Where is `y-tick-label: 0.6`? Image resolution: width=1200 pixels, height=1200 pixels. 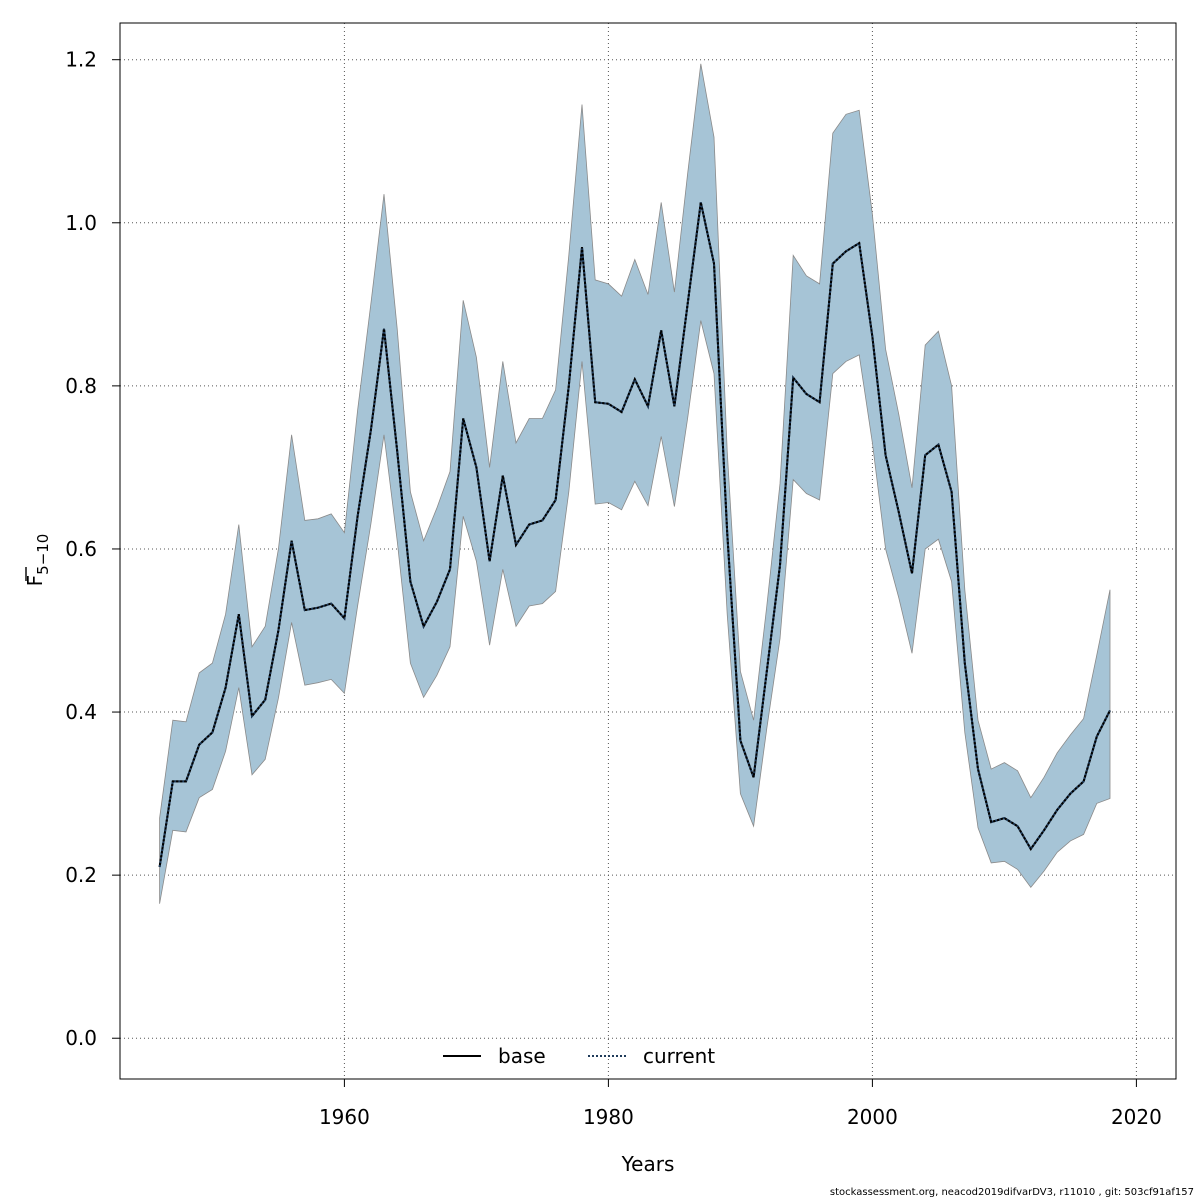 y-tick-label: 0.6 is located at coordinates (81, 549).